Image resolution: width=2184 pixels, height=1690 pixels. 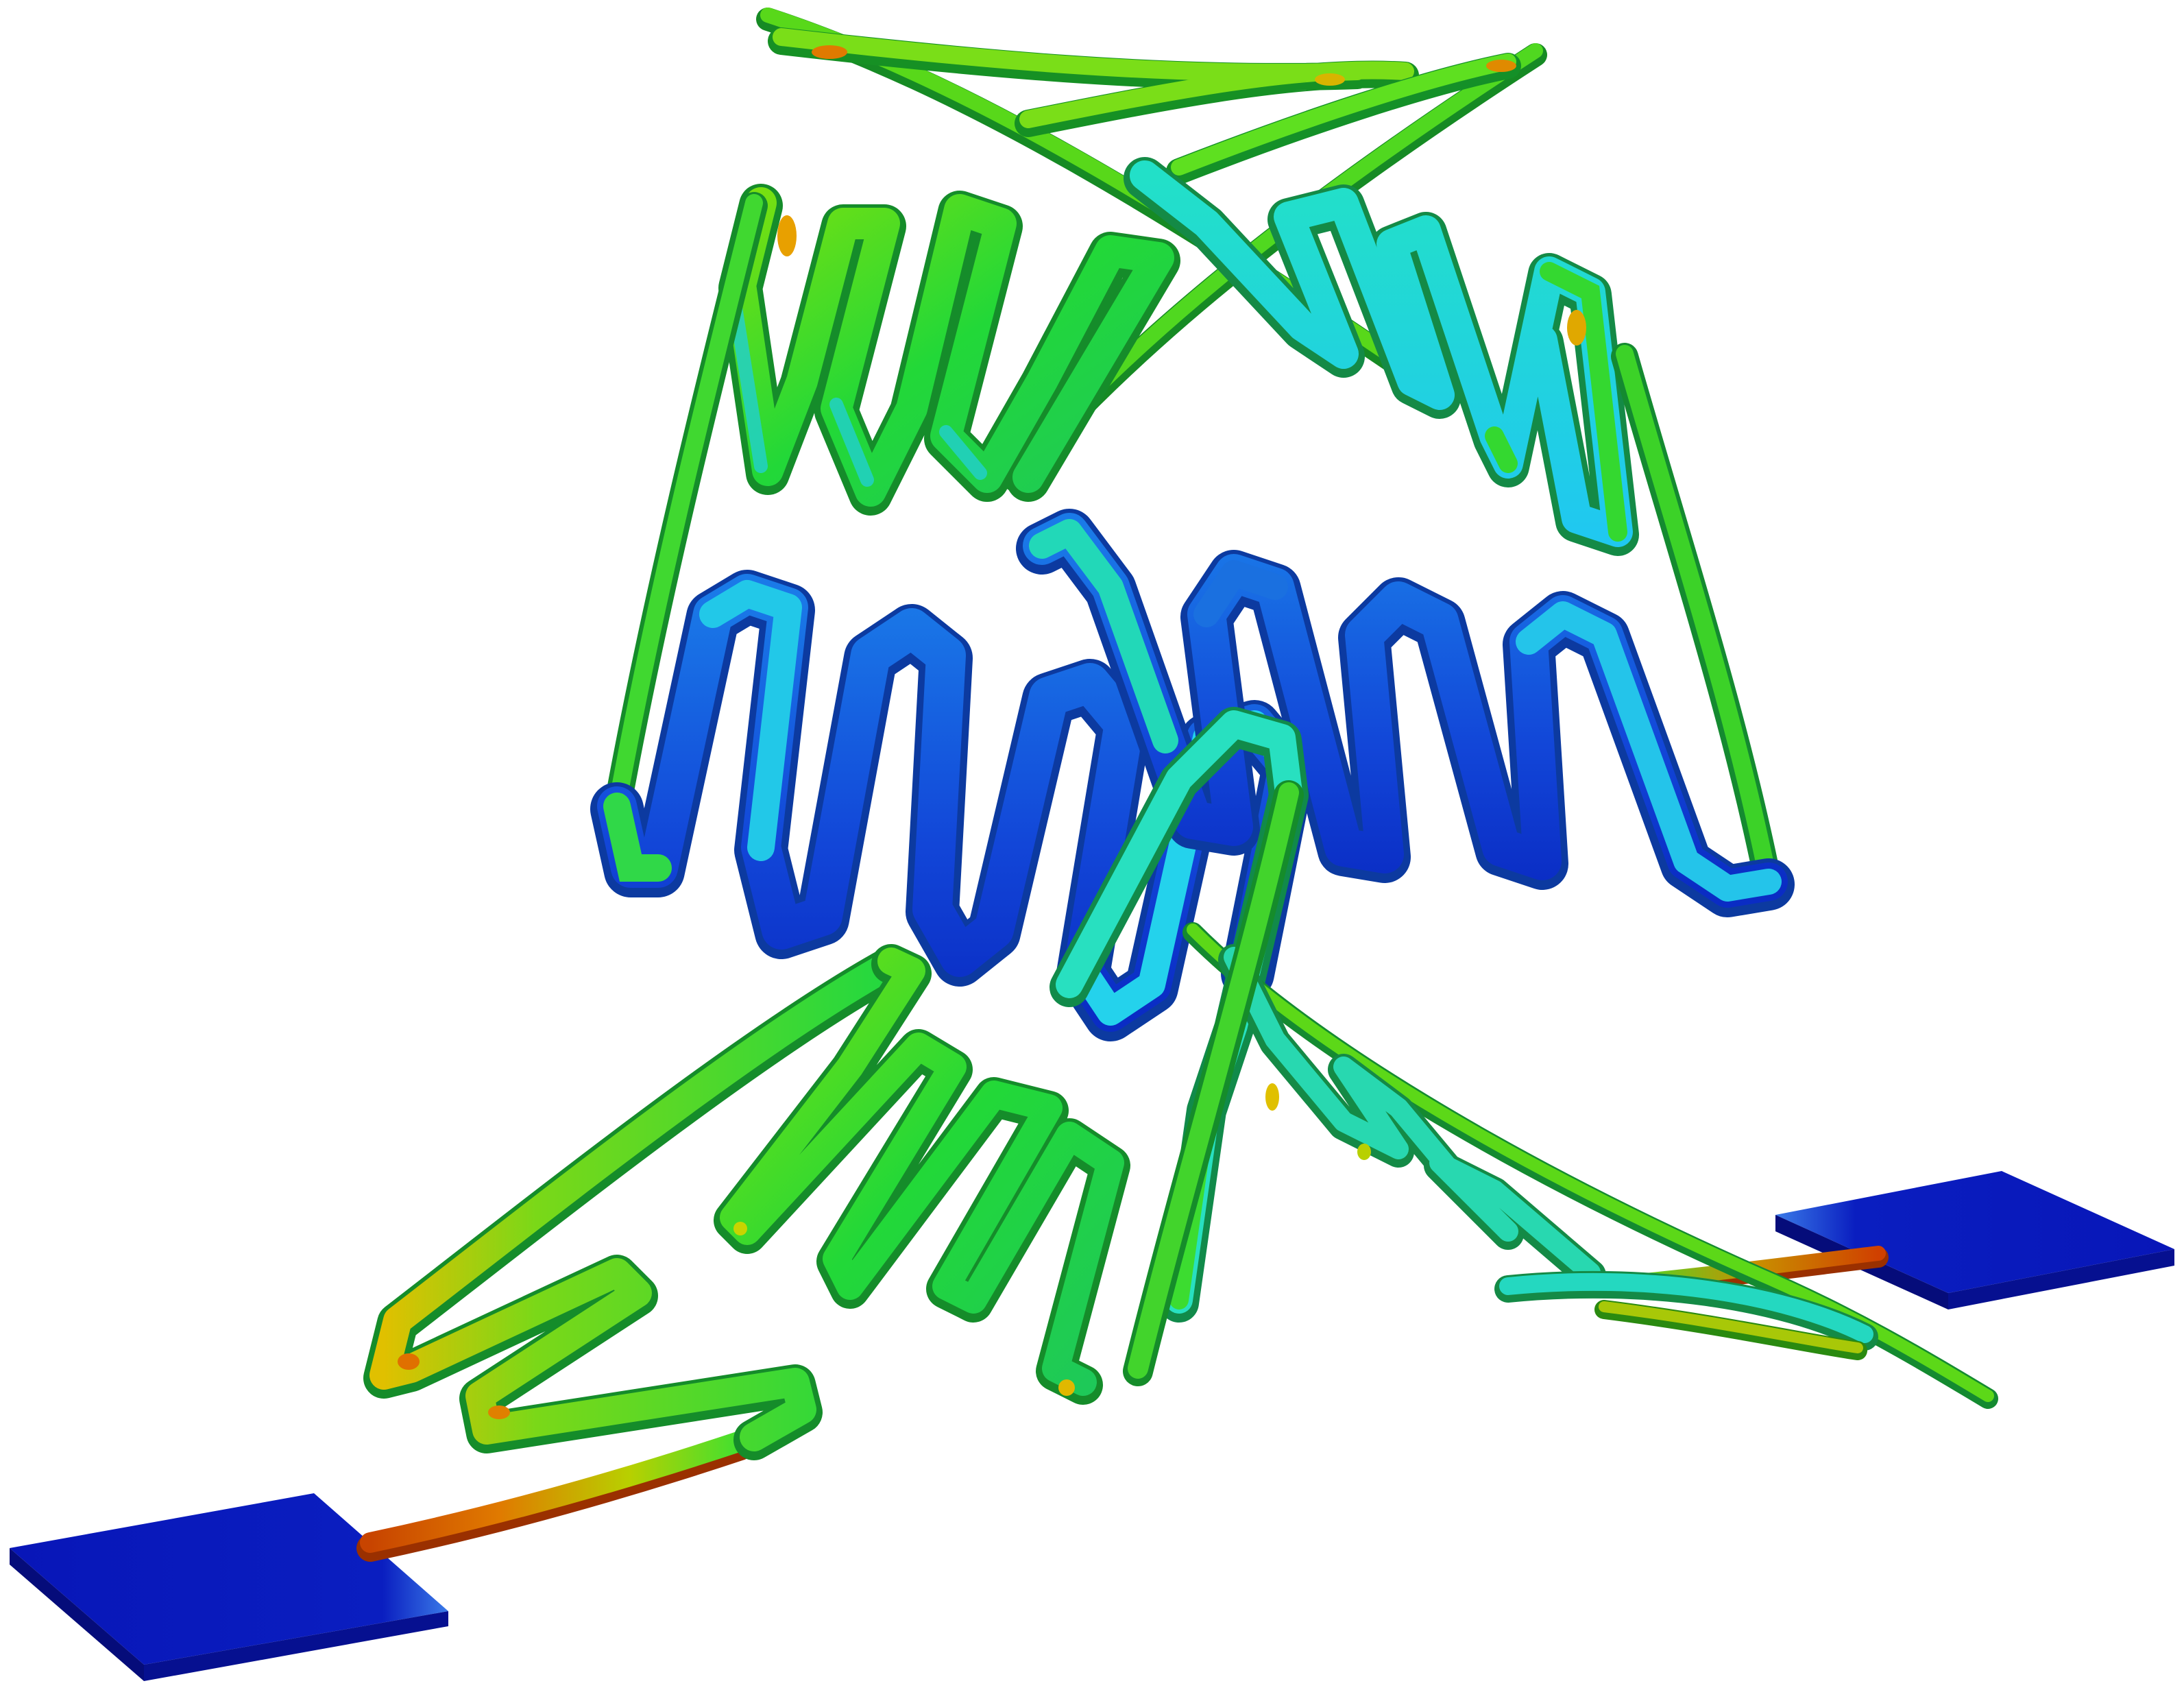 What do you see at coordinates (891, 504) in the screenshot?
I see `spring-upper-left` at bounding box center [891, 504].